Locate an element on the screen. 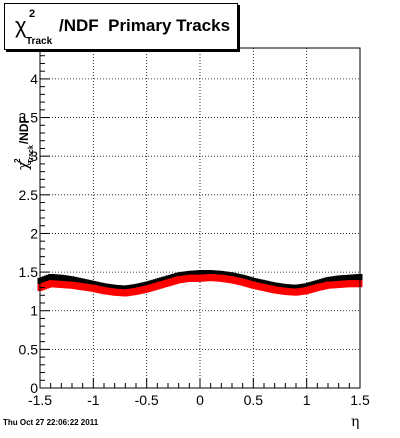 Image resolution: width=400 pixels, height=438 pixels. x-tick-label: 0.5 is located at coordinates (254, 400).